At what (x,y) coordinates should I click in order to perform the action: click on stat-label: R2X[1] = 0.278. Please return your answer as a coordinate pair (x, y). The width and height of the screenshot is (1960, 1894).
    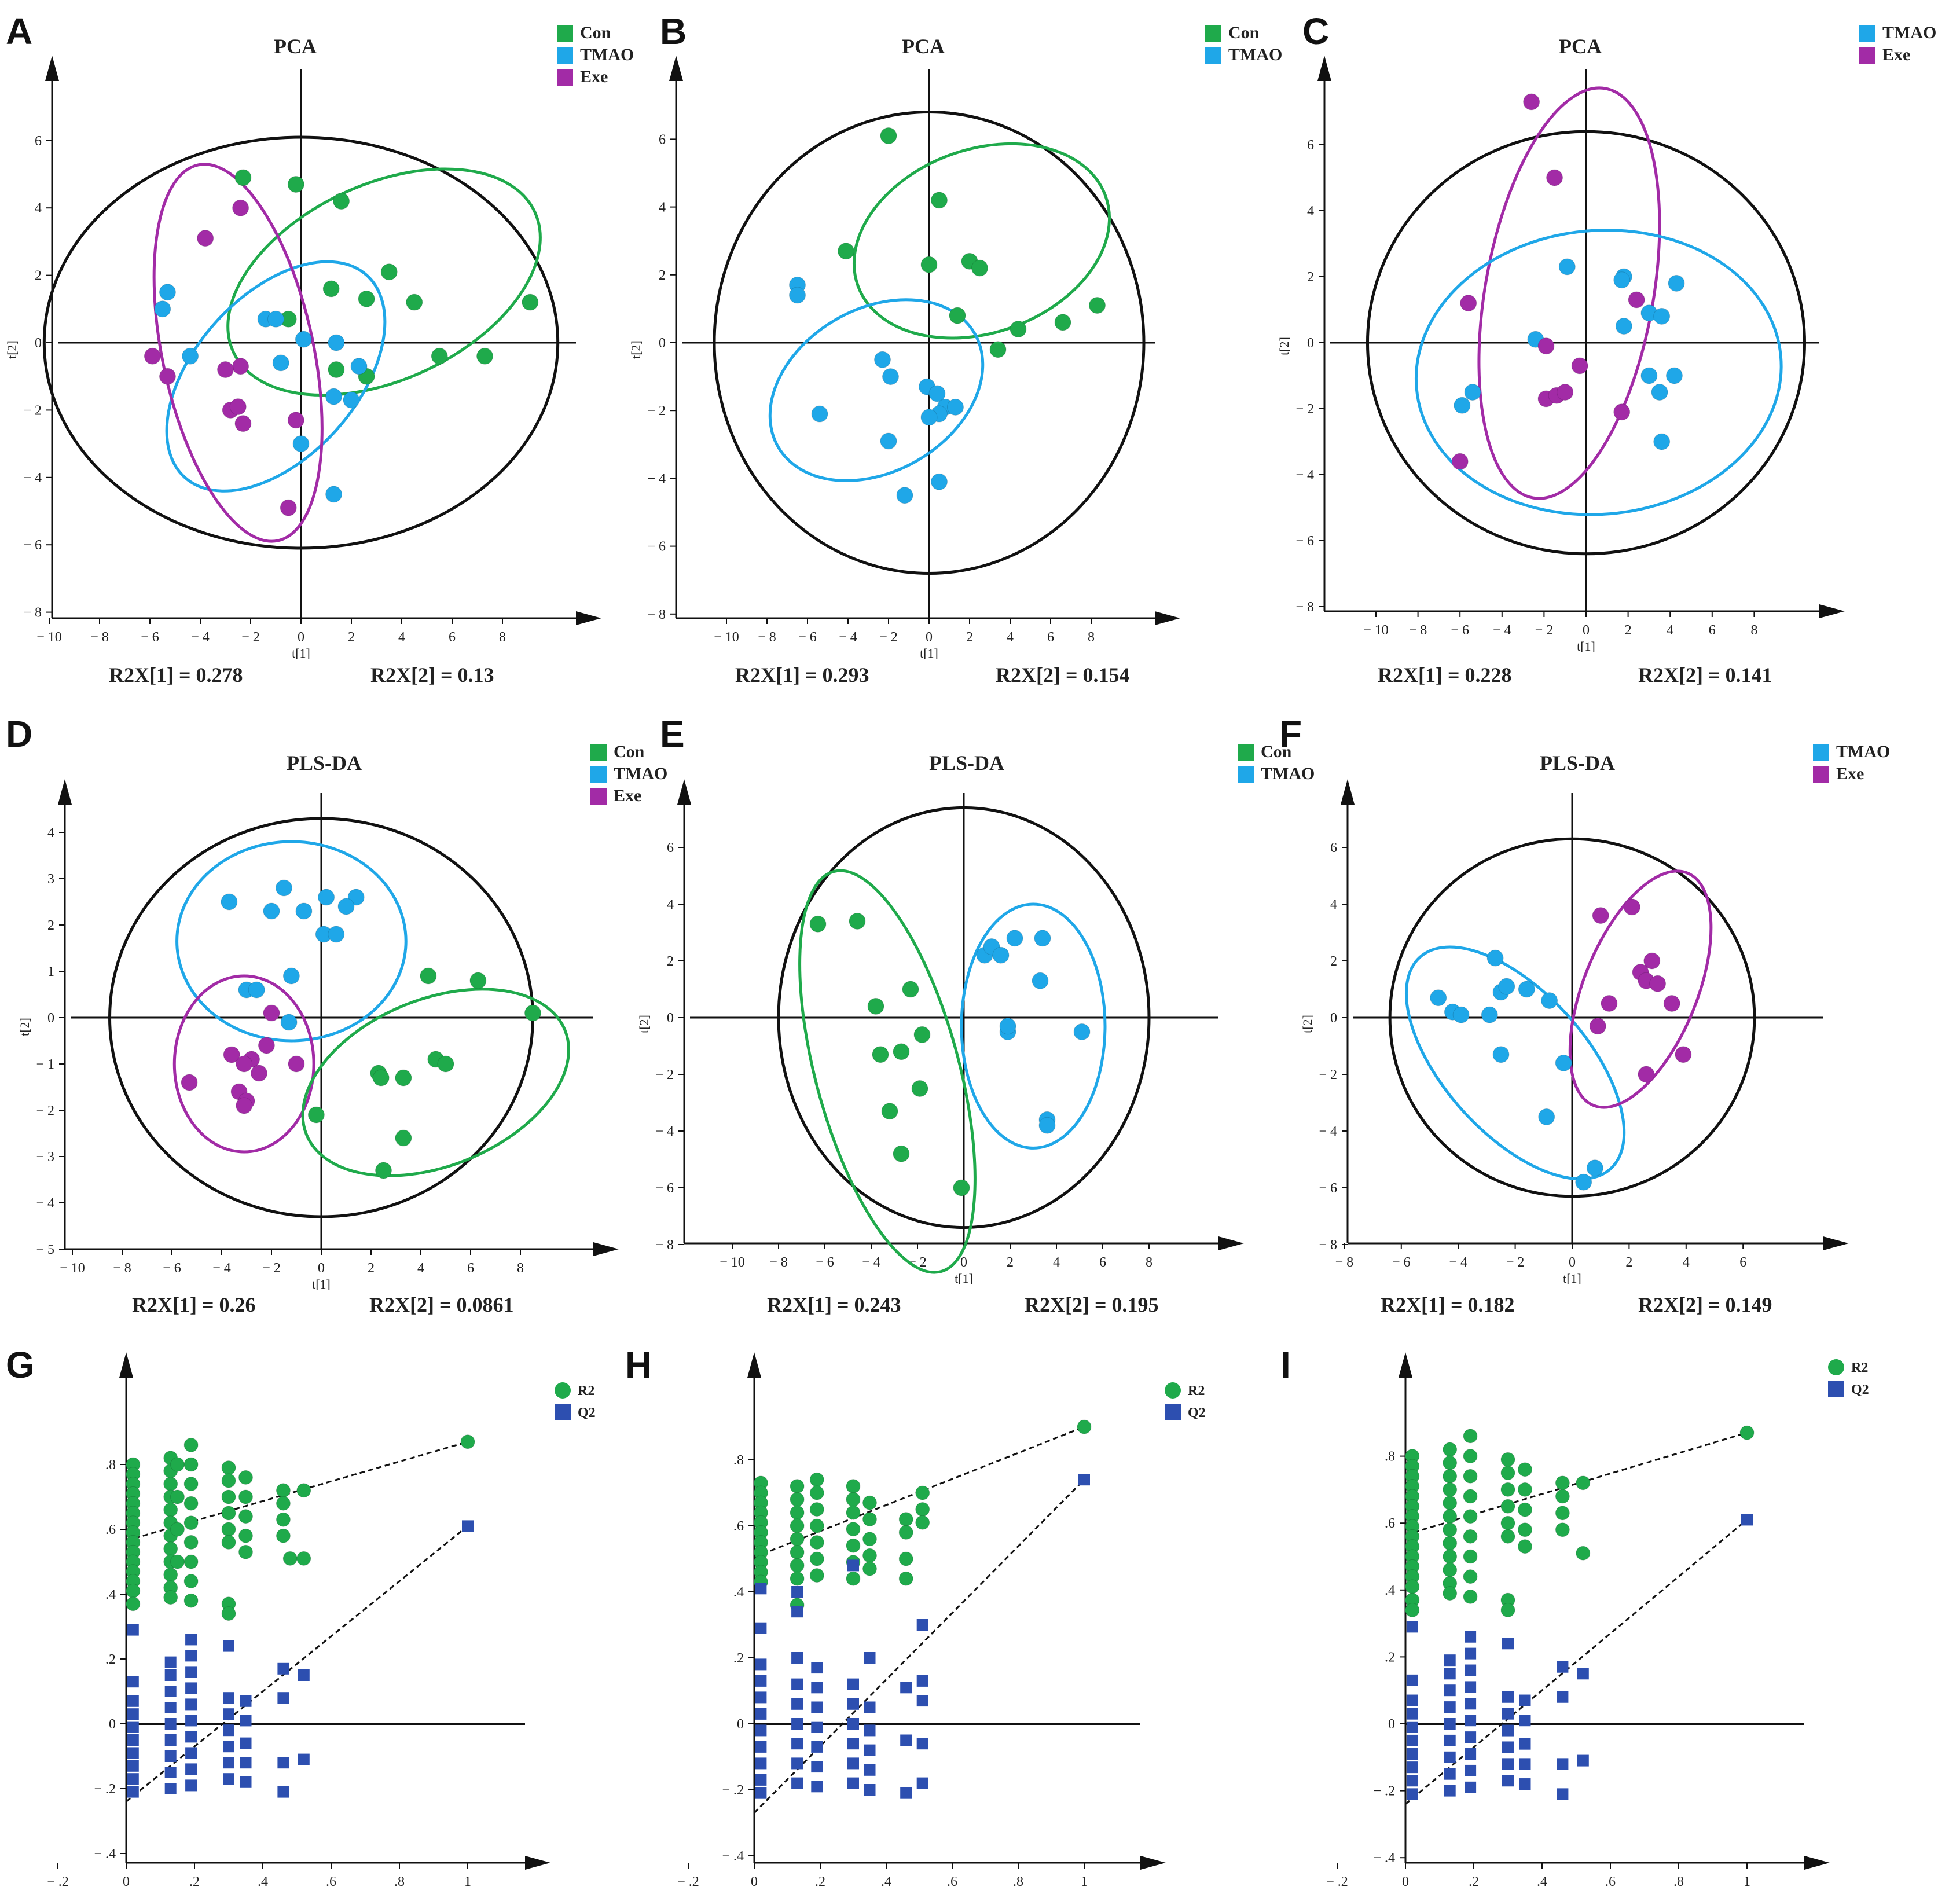
    Looking at the image, I should click on (176, 675).